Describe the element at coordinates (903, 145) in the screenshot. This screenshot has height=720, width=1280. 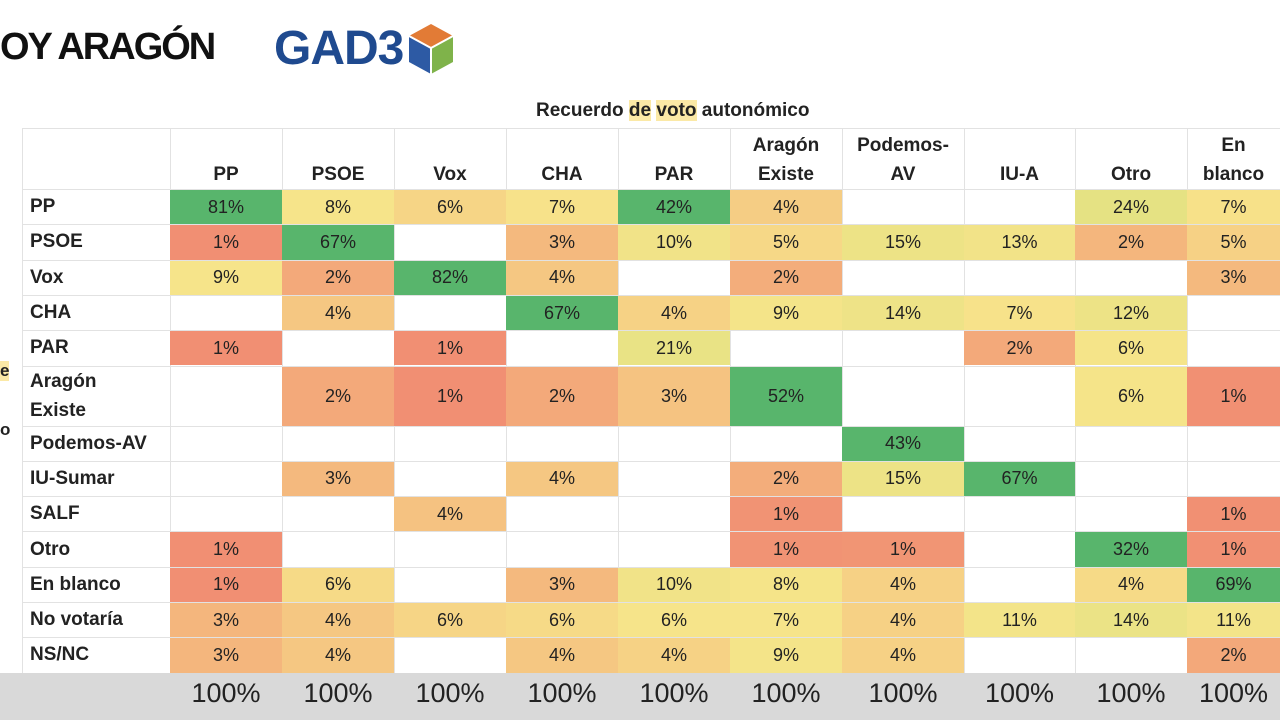
I see `column-header-line: Podemos-` at that location.